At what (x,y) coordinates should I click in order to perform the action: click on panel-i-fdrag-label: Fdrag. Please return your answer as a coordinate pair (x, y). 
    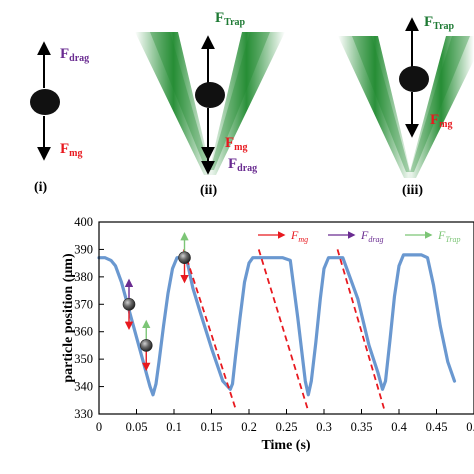
    Looking at the image, I should click on (74, 55).